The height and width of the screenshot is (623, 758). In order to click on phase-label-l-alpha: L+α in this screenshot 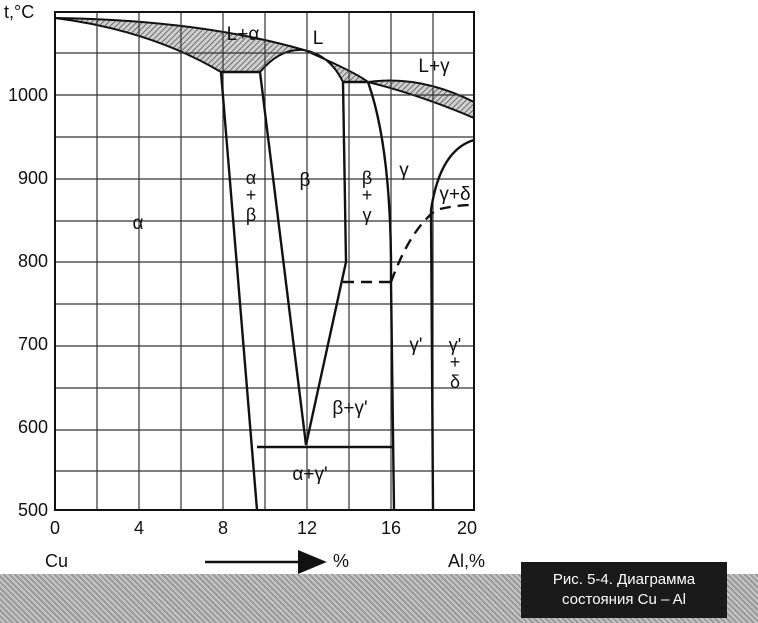, I will do `click(243, 34)`.